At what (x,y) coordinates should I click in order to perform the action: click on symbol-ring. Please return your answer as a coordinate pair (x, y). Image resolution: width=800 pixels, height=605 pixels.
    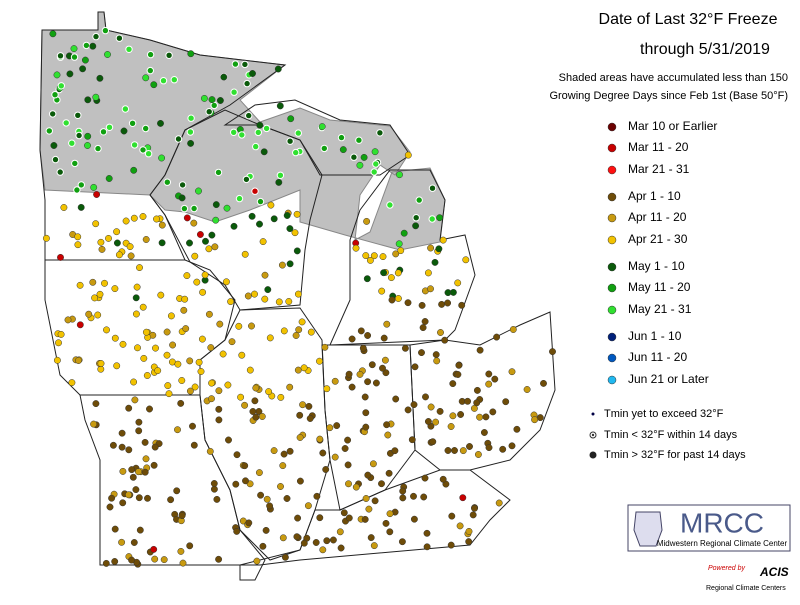
    Looking at the image, I should click on (593, 435).